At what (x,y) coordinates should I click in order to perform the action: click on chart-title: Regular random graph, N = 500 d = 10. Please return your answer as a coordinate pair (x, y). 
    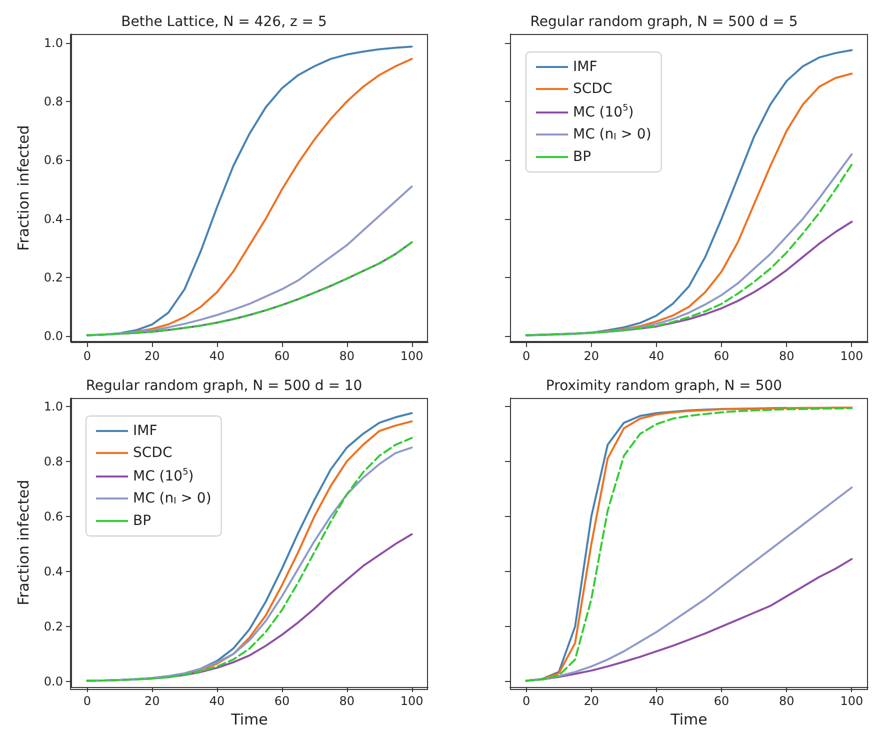
    Looking at the image, I should click on (224, 386).